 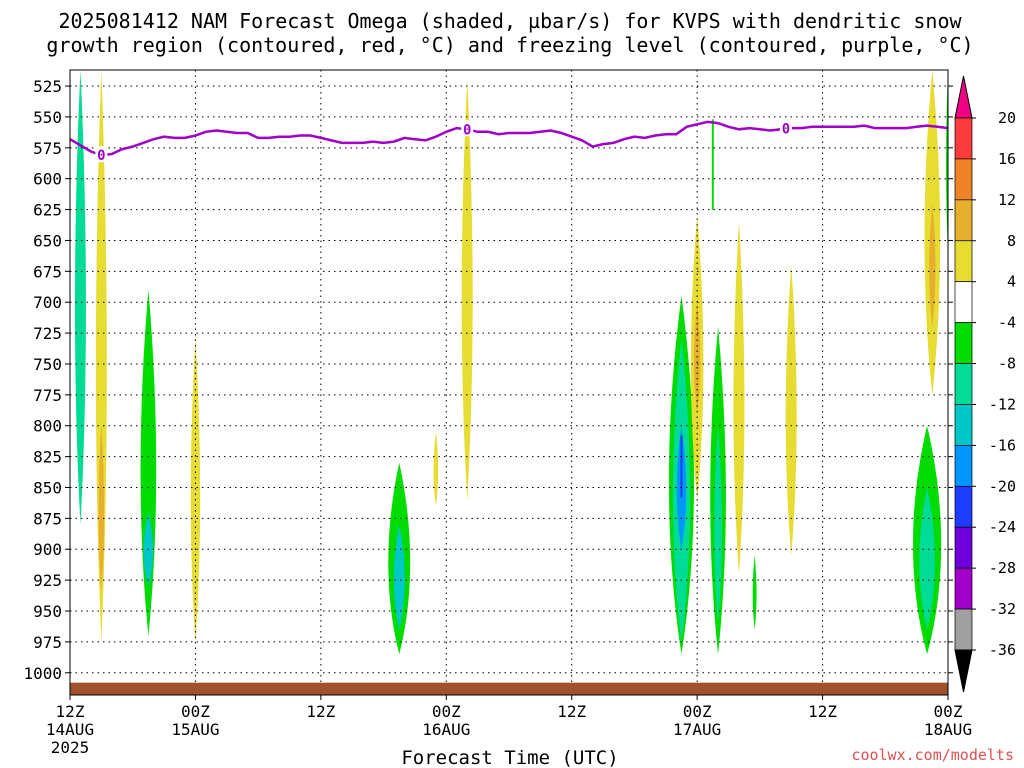 I want to click on y-tick-label: 550, so click(x=47, y=117).